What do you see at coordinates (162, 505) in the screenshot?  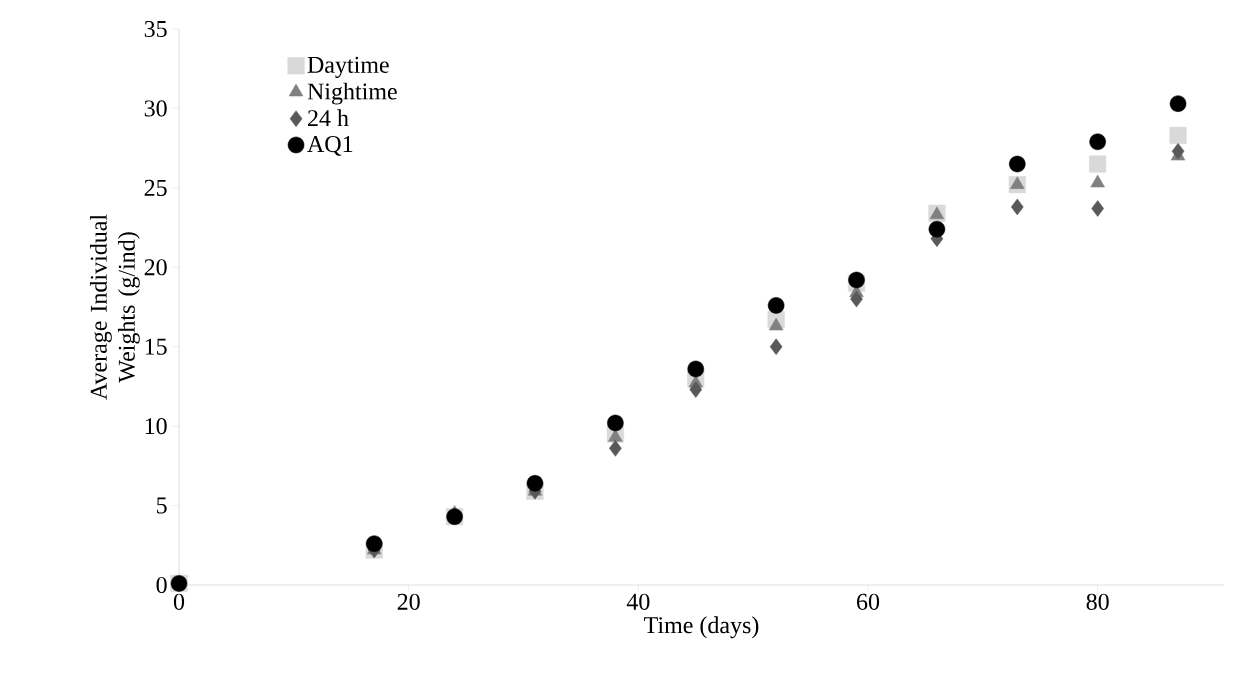 I see `y-tick-label: 5` at bounding box center [162, 505].